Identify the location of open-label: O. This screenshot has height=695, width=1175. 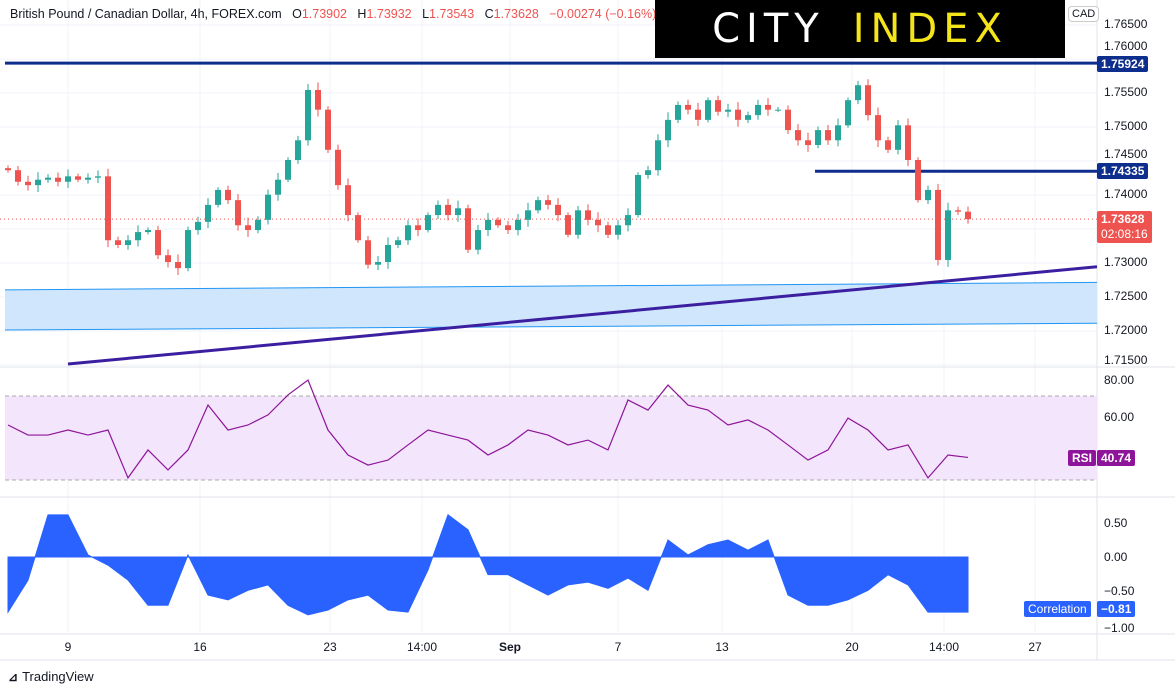
(297, 14).